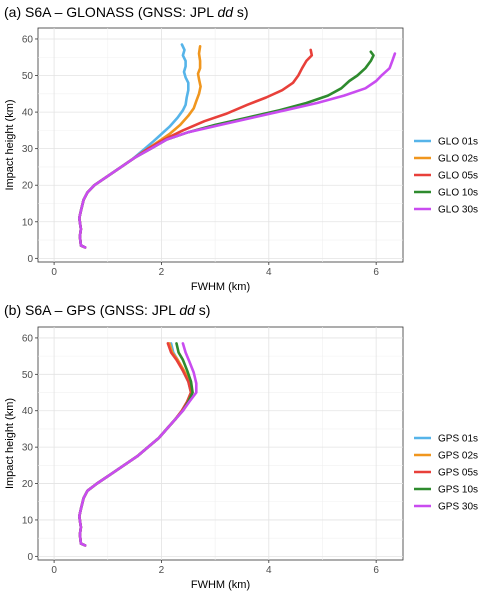 This screenshot has width=500, height=596. What do you see at coordinates (458, 439) in the screenshot?
I see `legend-label: GPS 01s` at bounding box center [458, 439].